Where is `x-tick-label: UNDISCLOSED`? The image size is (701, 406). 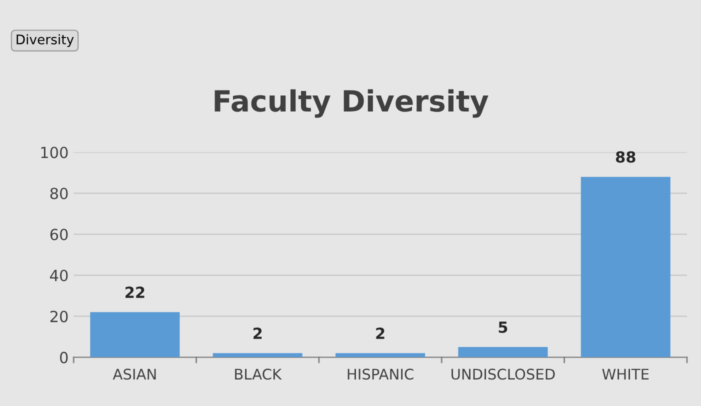 x-tick-label: UNDISCLOSED is located at coordinates (503, 374).